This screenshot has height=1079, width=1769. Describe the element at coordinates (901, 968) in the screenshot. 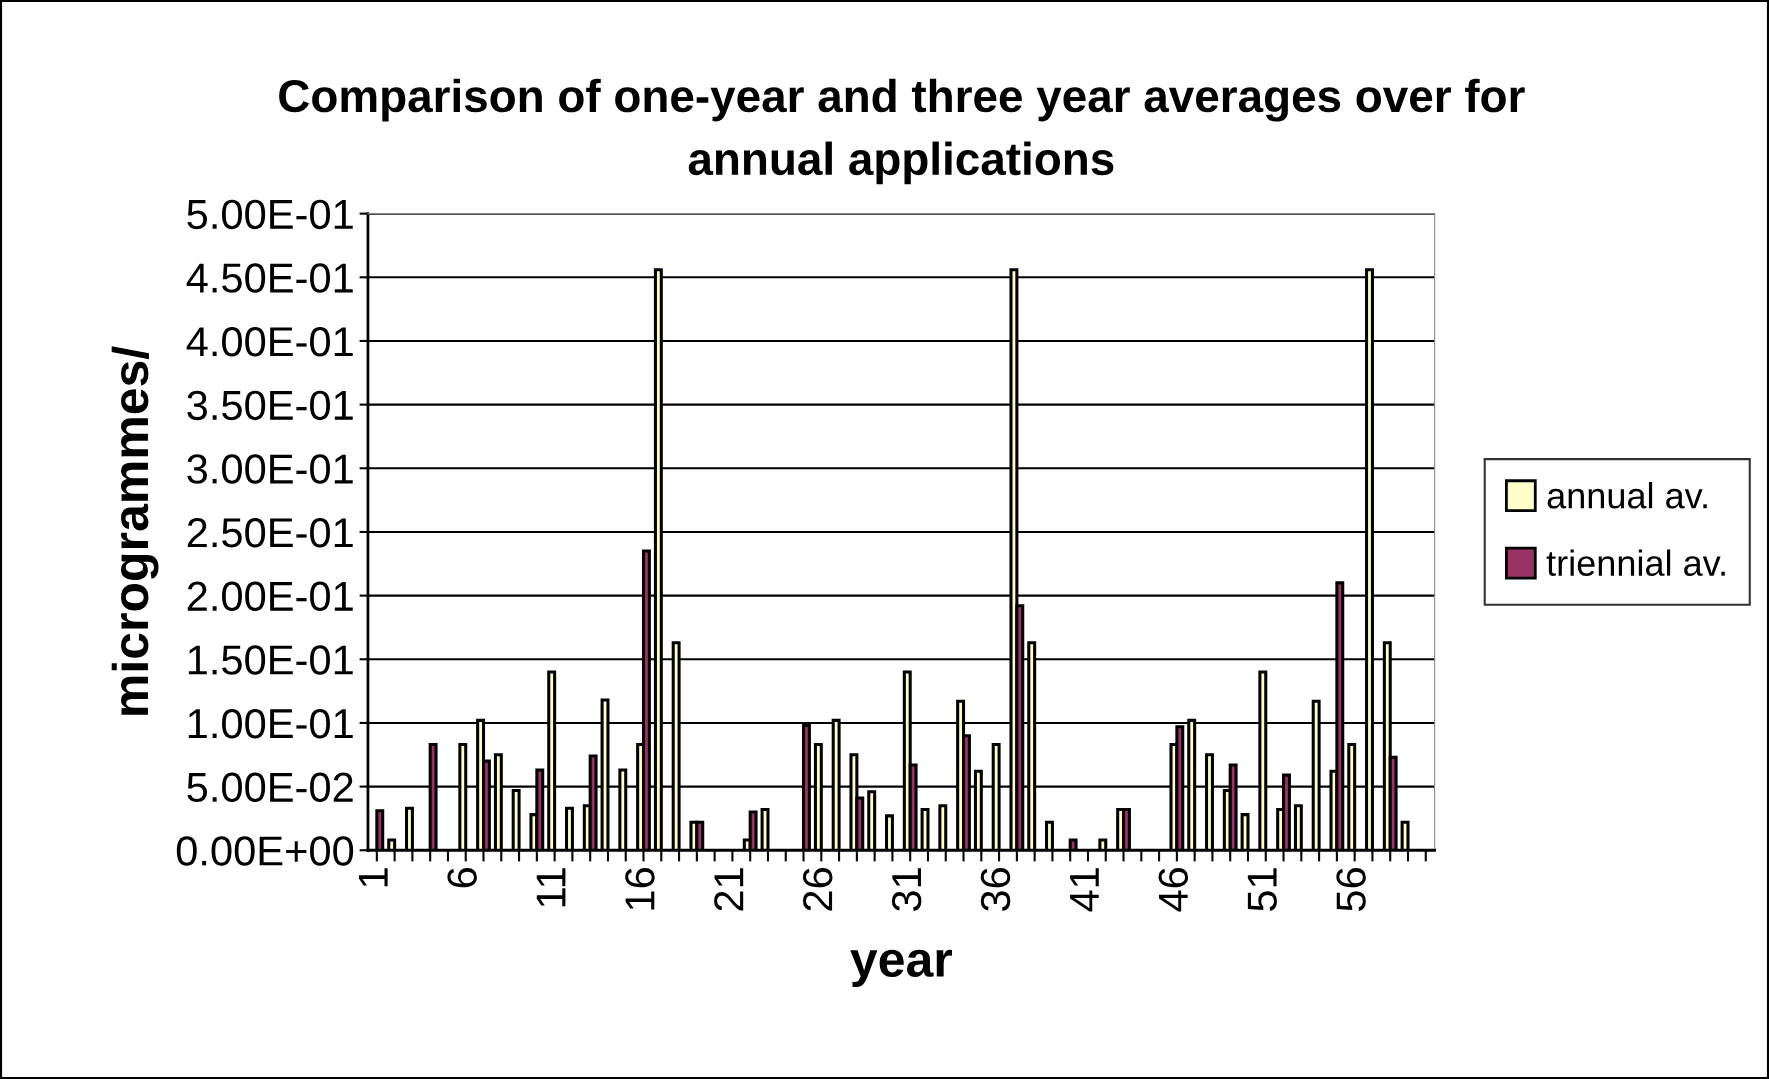

I see `x-axis-title: year` at that location.